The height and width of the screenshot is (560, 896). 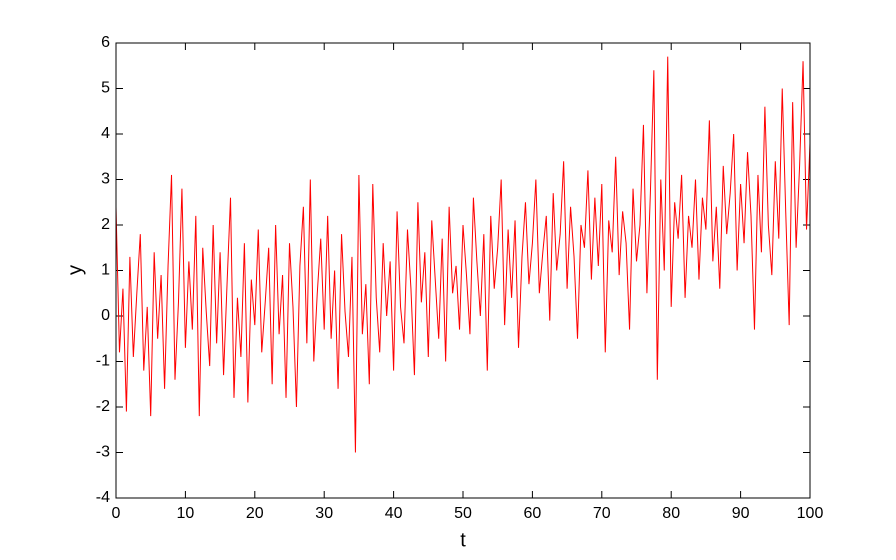 I want to click on x-tick-label: 40, so click(x=394, y=513).